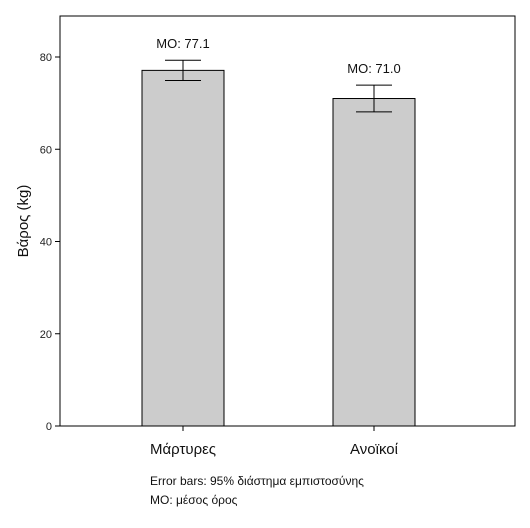 This screenshot has width=530, height=528. Describe the element at coordinates (23, 221) in the screenshot. I see `y-axis-label: Βάρος (kg)` at that location.